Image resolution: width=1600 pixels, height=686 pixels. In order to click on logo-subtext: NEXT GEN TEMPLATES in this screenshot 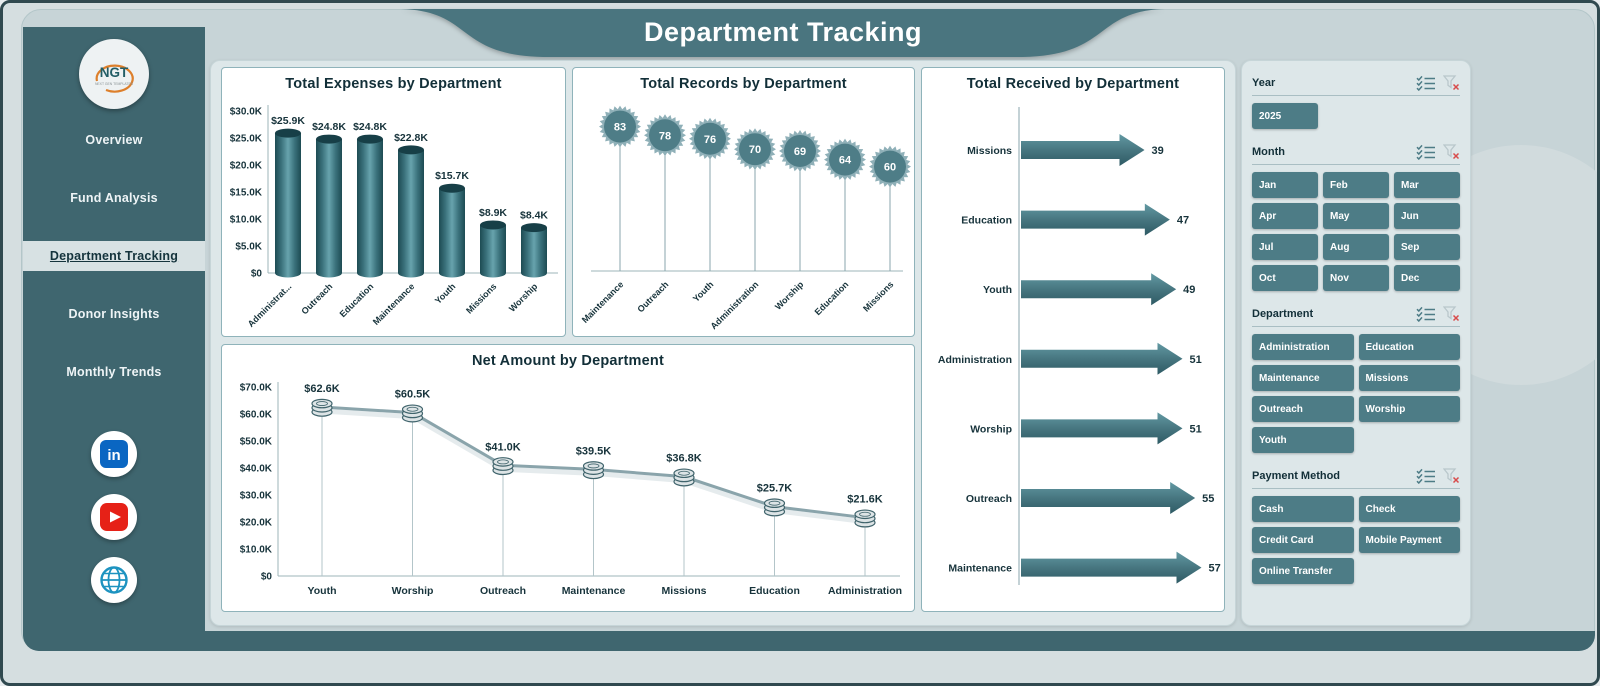, I will do `click(114, 84)`.